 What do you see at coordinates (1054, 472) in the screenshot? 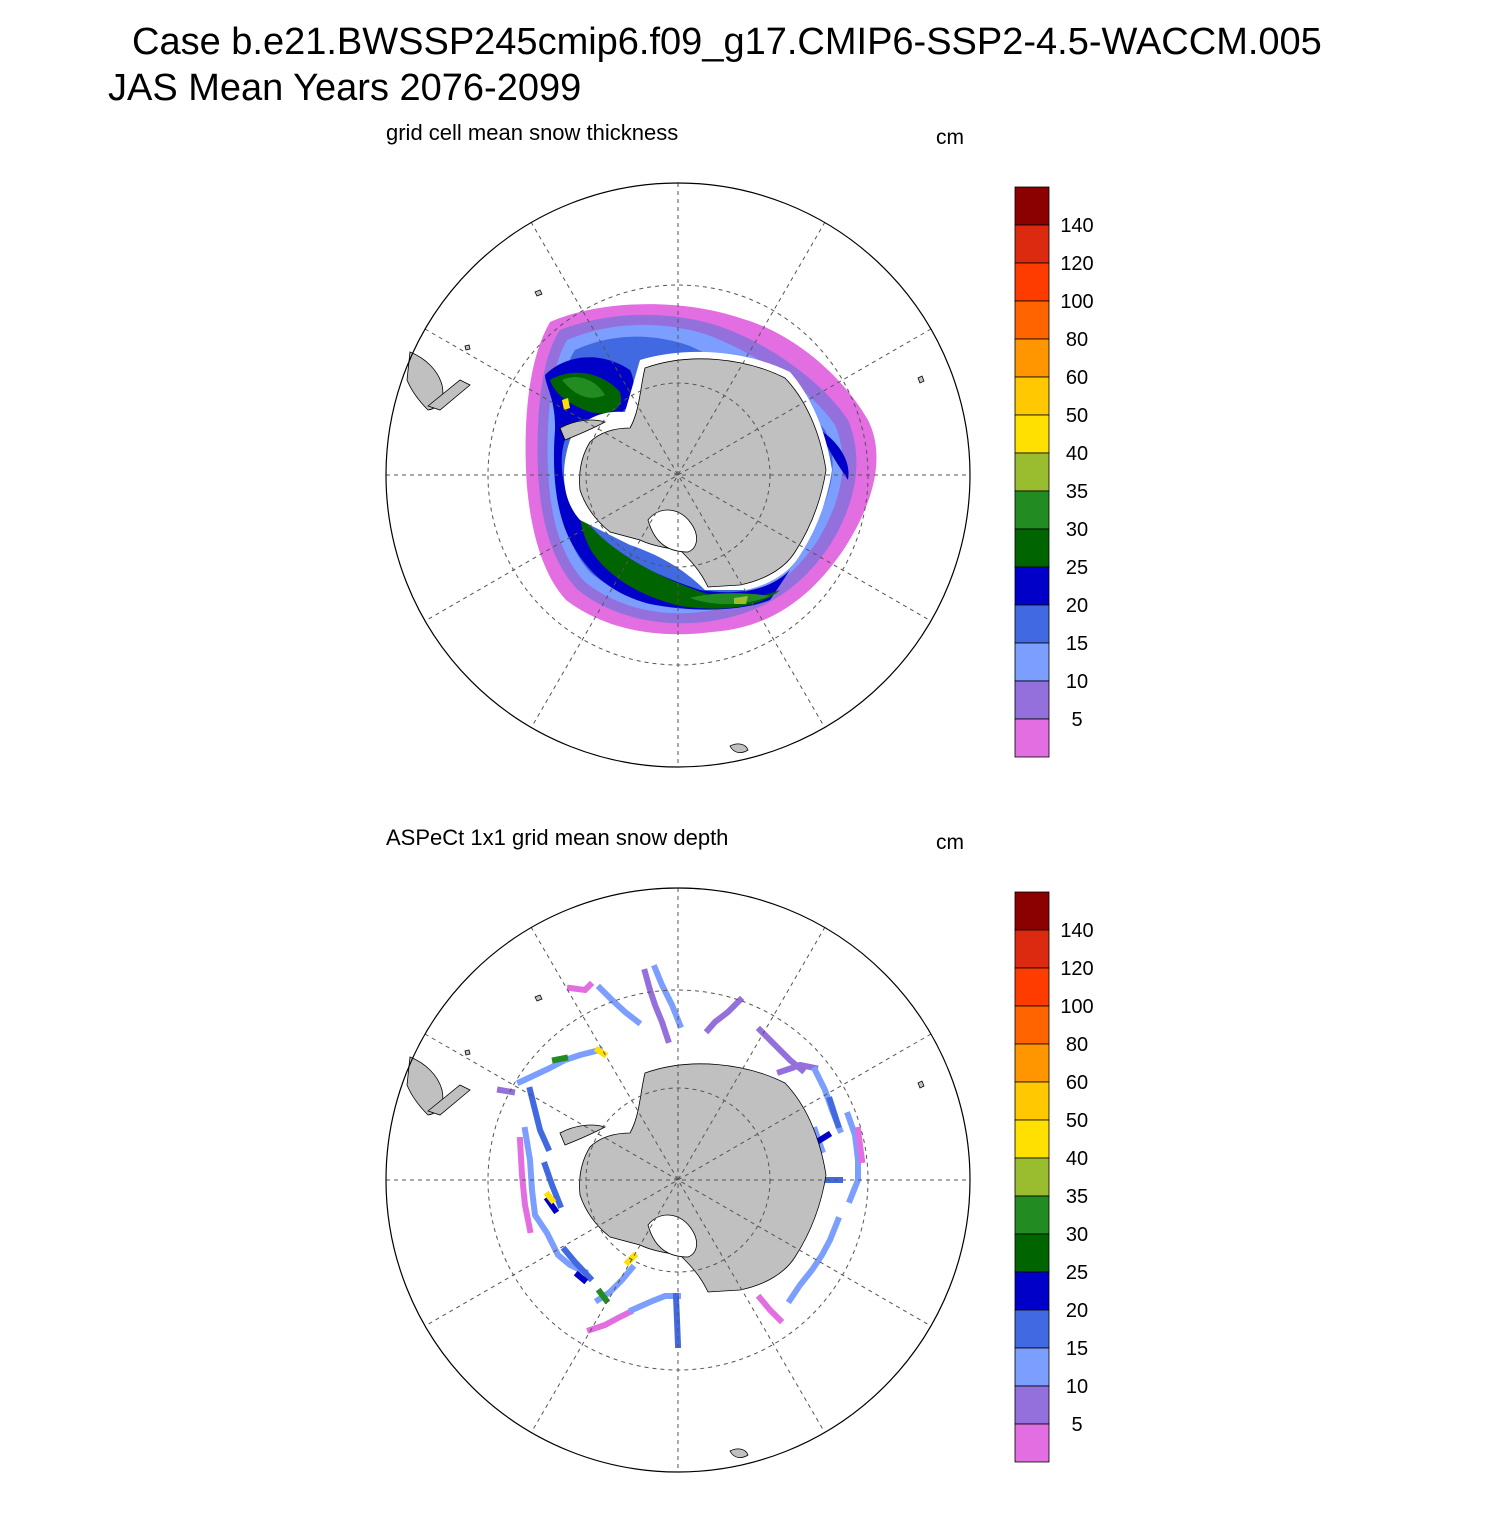
I see `top-colorbar: 140 120 100 80 60 50 40 35 30 25 20 15 10 5` at bounding box center [1054, 472].